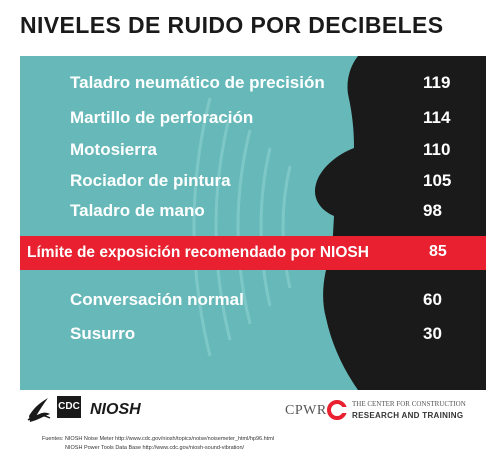 The image size is (500, 472). I want to click on decibel-value: 105, so click(437, 180).